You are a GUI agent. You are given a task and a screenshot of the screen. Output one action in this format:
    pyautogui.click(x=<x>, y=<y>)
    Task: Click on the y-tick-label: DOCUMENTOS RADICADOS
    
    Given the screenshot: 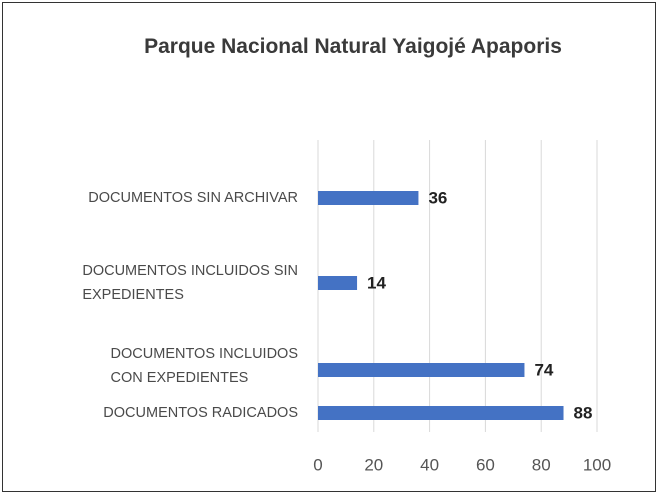 What is the action you would take?
    pyautogui.click(x=200, y=413)
    